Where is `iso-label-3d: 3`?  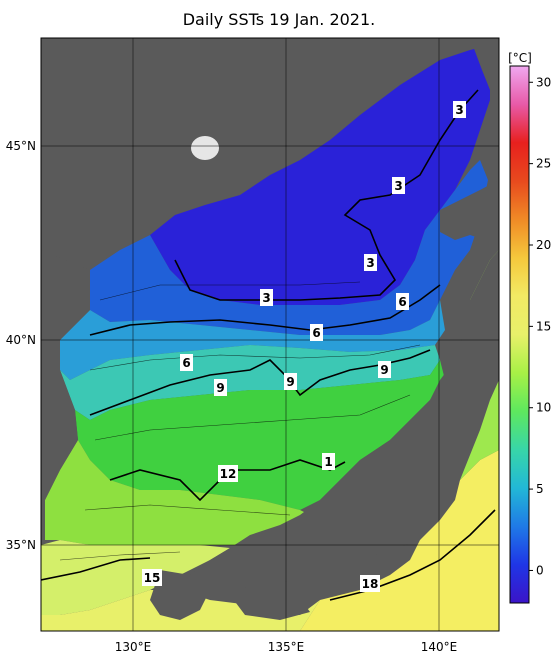 iso-label-3d: 3 is located at coordinates (266, 297).